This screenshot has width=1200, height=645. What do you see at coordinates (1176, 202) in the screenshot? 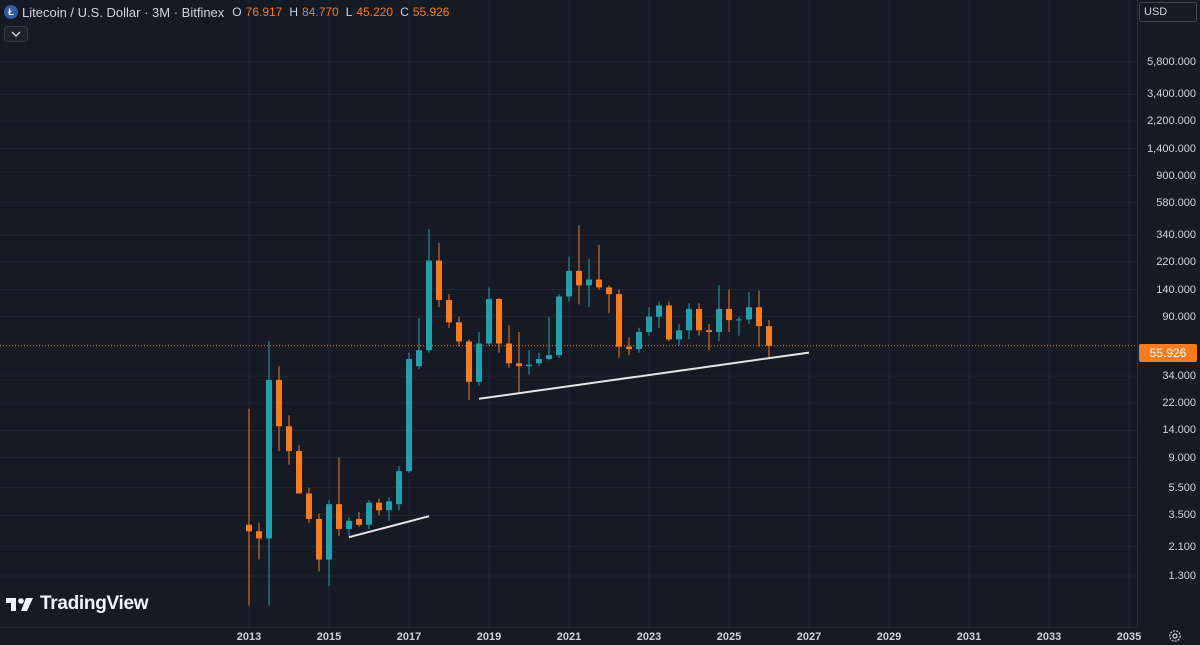
I see `price-tick-label: 580.000` at bounding box center [1176, 202].